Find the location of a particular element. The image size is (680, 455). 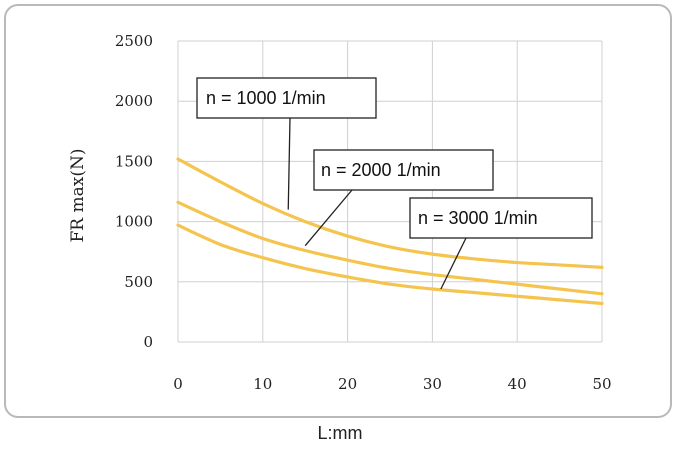

x-tick-label: 30 is located at coordinates (432, 384).